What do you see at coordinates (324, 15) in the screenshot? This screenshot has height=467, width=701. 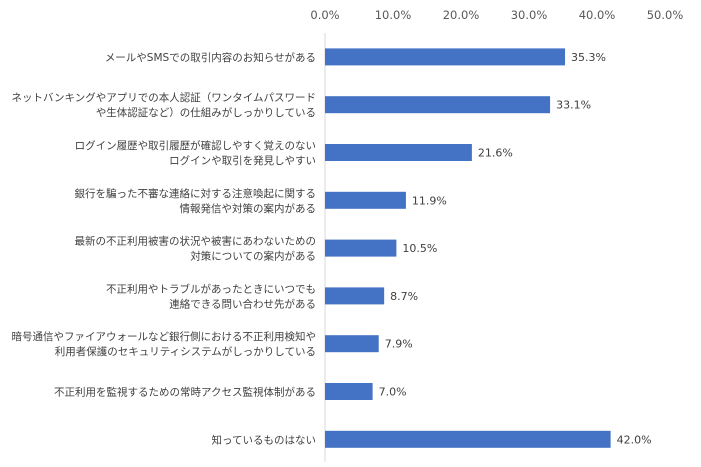 I see `x-tick-label: 0.0%` at bounding box center [324, 15].